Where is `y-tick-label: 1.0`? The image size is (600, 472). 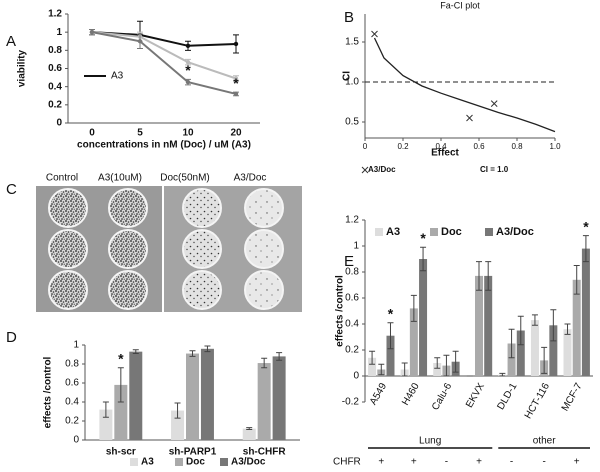 y-tick-label: 1.0 is located at coordinates (352, 82).